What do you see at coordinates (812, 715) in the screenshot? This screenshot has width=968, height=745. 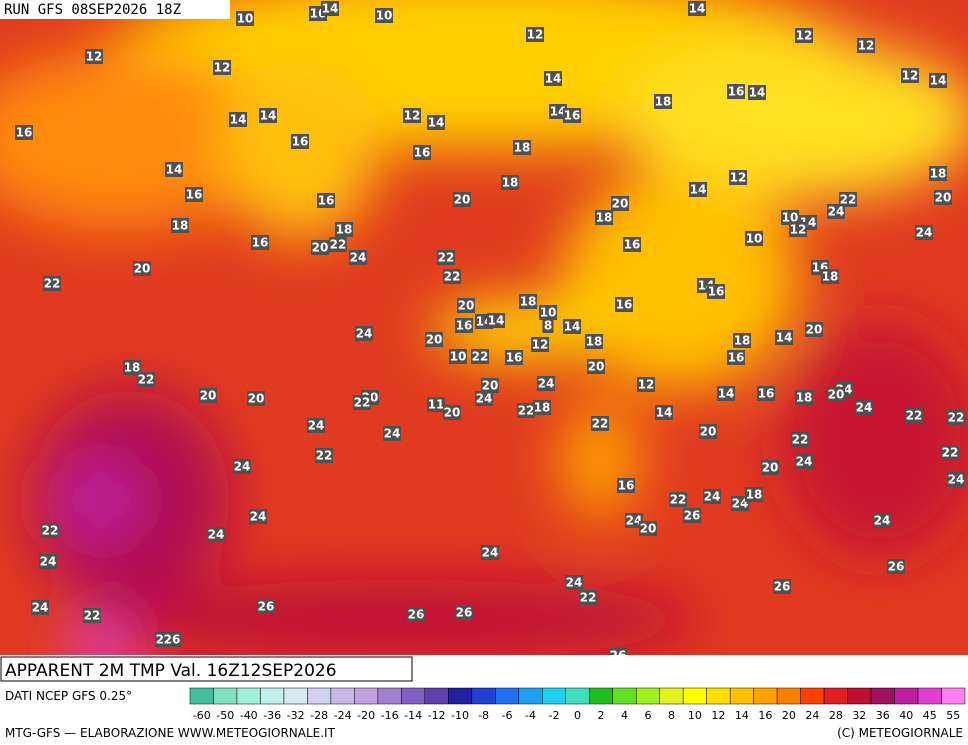 I see `legend-tick-label: 24` at bounding box center [812, 715].